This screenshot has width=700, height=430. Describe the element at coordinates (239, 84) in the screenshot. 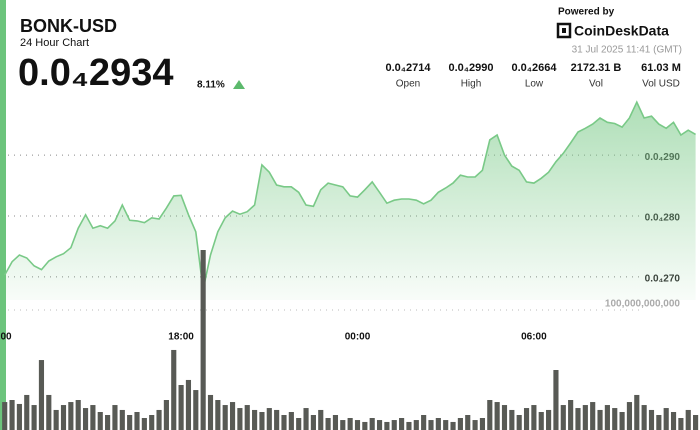

I see `up-arrow` at that location.